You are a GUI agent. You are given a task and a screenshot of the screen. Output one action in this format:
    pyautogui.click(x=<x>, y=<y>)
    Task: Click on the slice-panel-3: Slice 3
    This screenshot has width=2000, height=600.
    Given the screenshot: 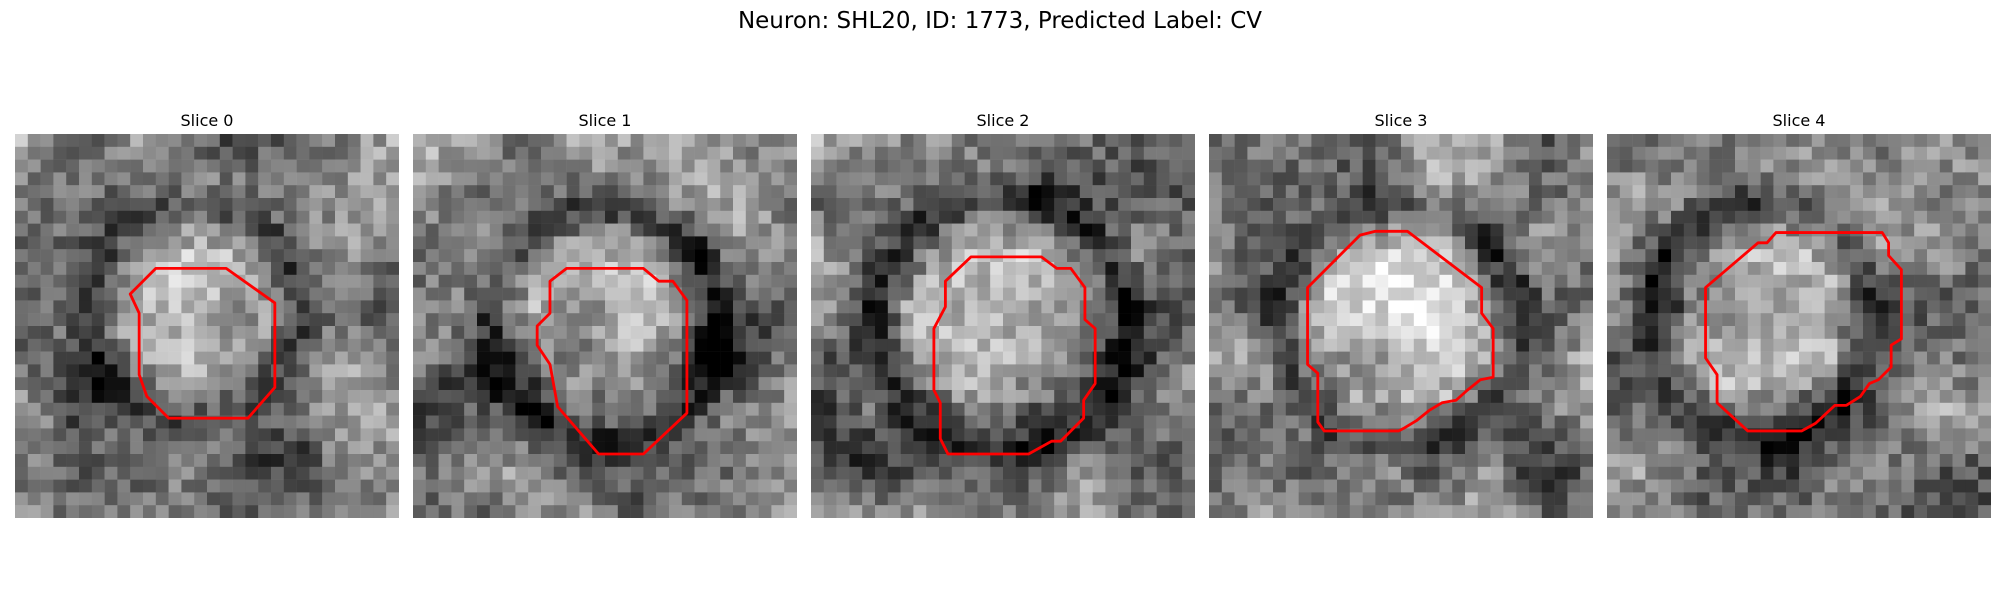 What is the action you would take?
    pyautogui.click(x=1401, y=313)
    